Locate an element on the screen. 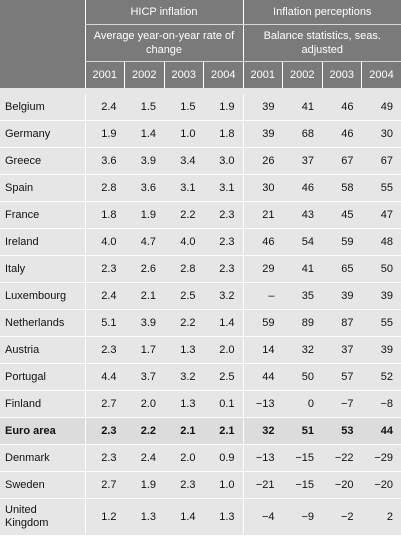 Image resolution: width=401 pixels, height=536 pixels. year-header: 2002 is located at coordinates (145, 74).